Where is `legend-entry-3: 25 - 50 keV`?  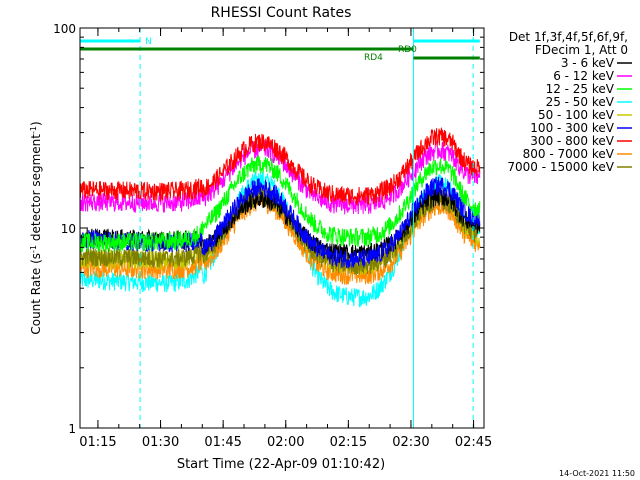
legend-entry-3: 25 - 50 keV is located at coordinates (580, 102).